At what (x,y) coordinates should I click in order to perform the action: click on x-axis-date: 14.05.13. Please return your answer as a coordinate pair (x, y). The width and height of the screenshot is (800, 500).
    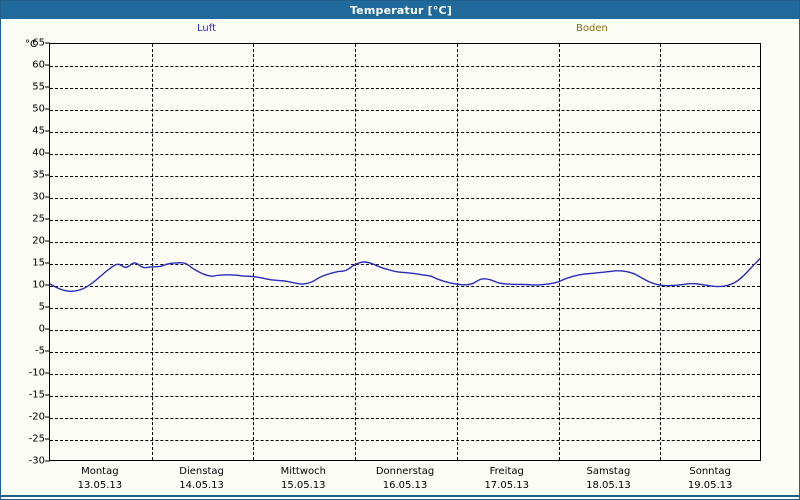
    Looking at the image, I should click on (201, 485).